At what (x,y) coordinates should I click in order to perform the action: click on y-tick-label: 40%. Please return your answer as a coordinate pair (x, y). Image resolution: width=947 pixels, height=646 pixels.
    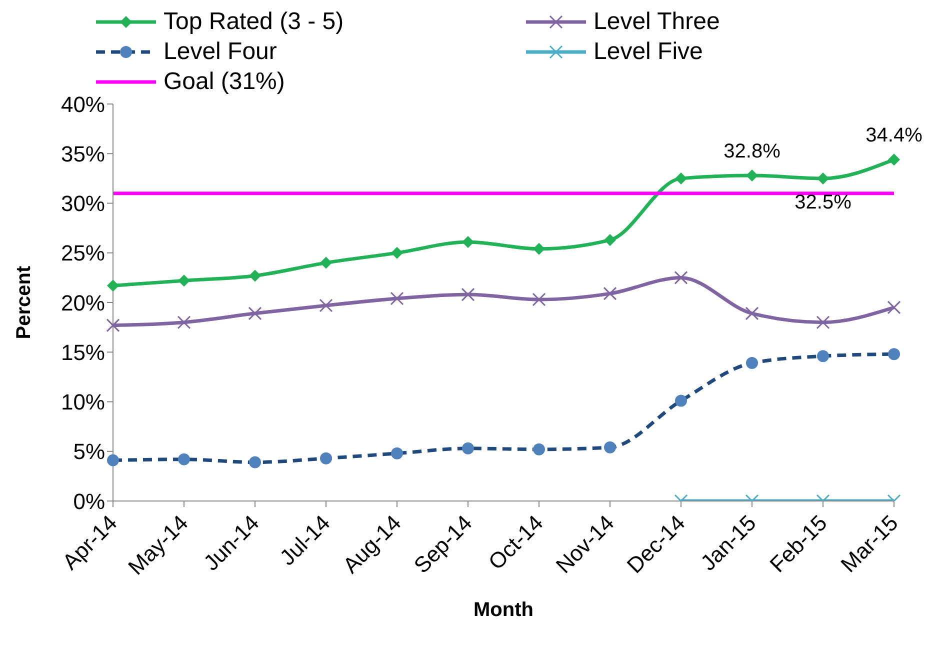
    Looking at the image, I should click on (82, 104).